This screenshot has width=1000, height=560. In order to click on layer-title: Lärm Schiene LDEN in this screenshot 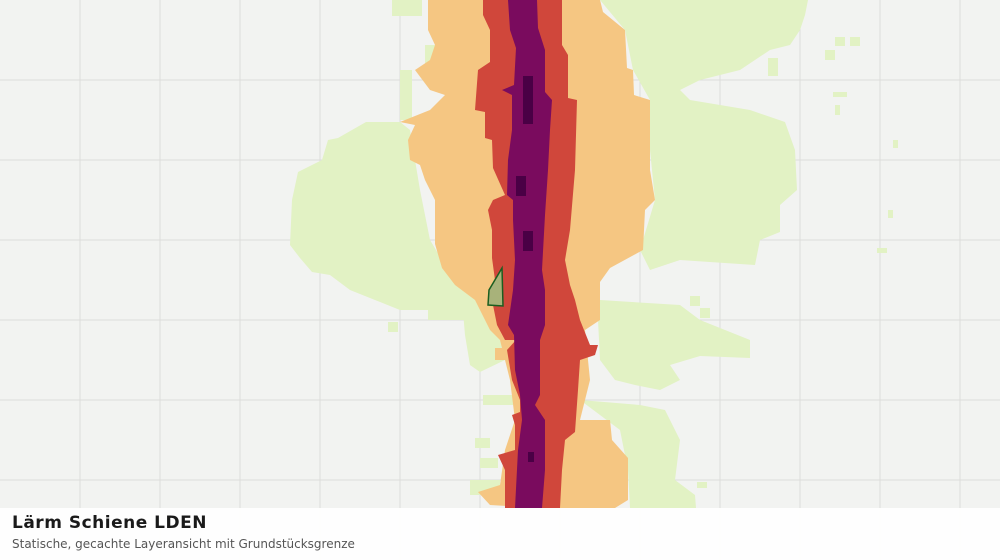, I will do `click(109, 523)`.